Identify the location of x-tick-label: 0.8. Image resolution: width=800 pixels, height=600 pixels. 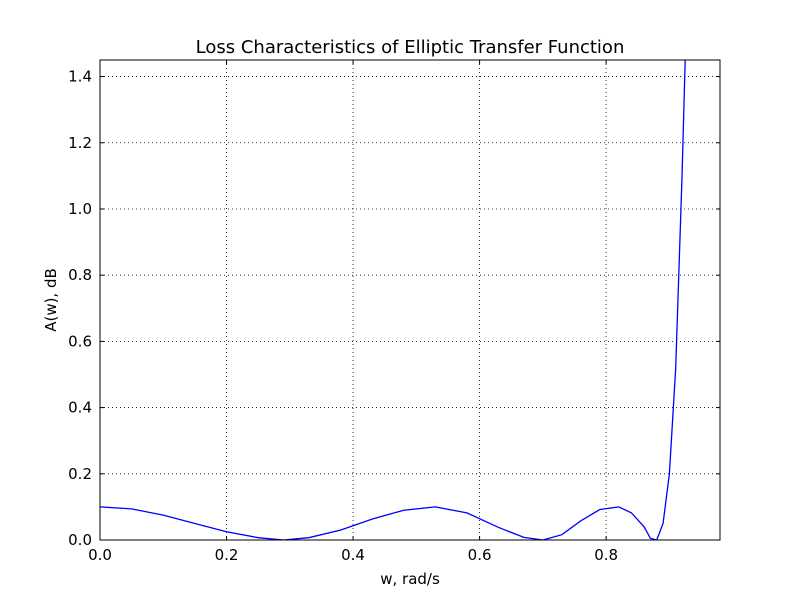
(606, 555).